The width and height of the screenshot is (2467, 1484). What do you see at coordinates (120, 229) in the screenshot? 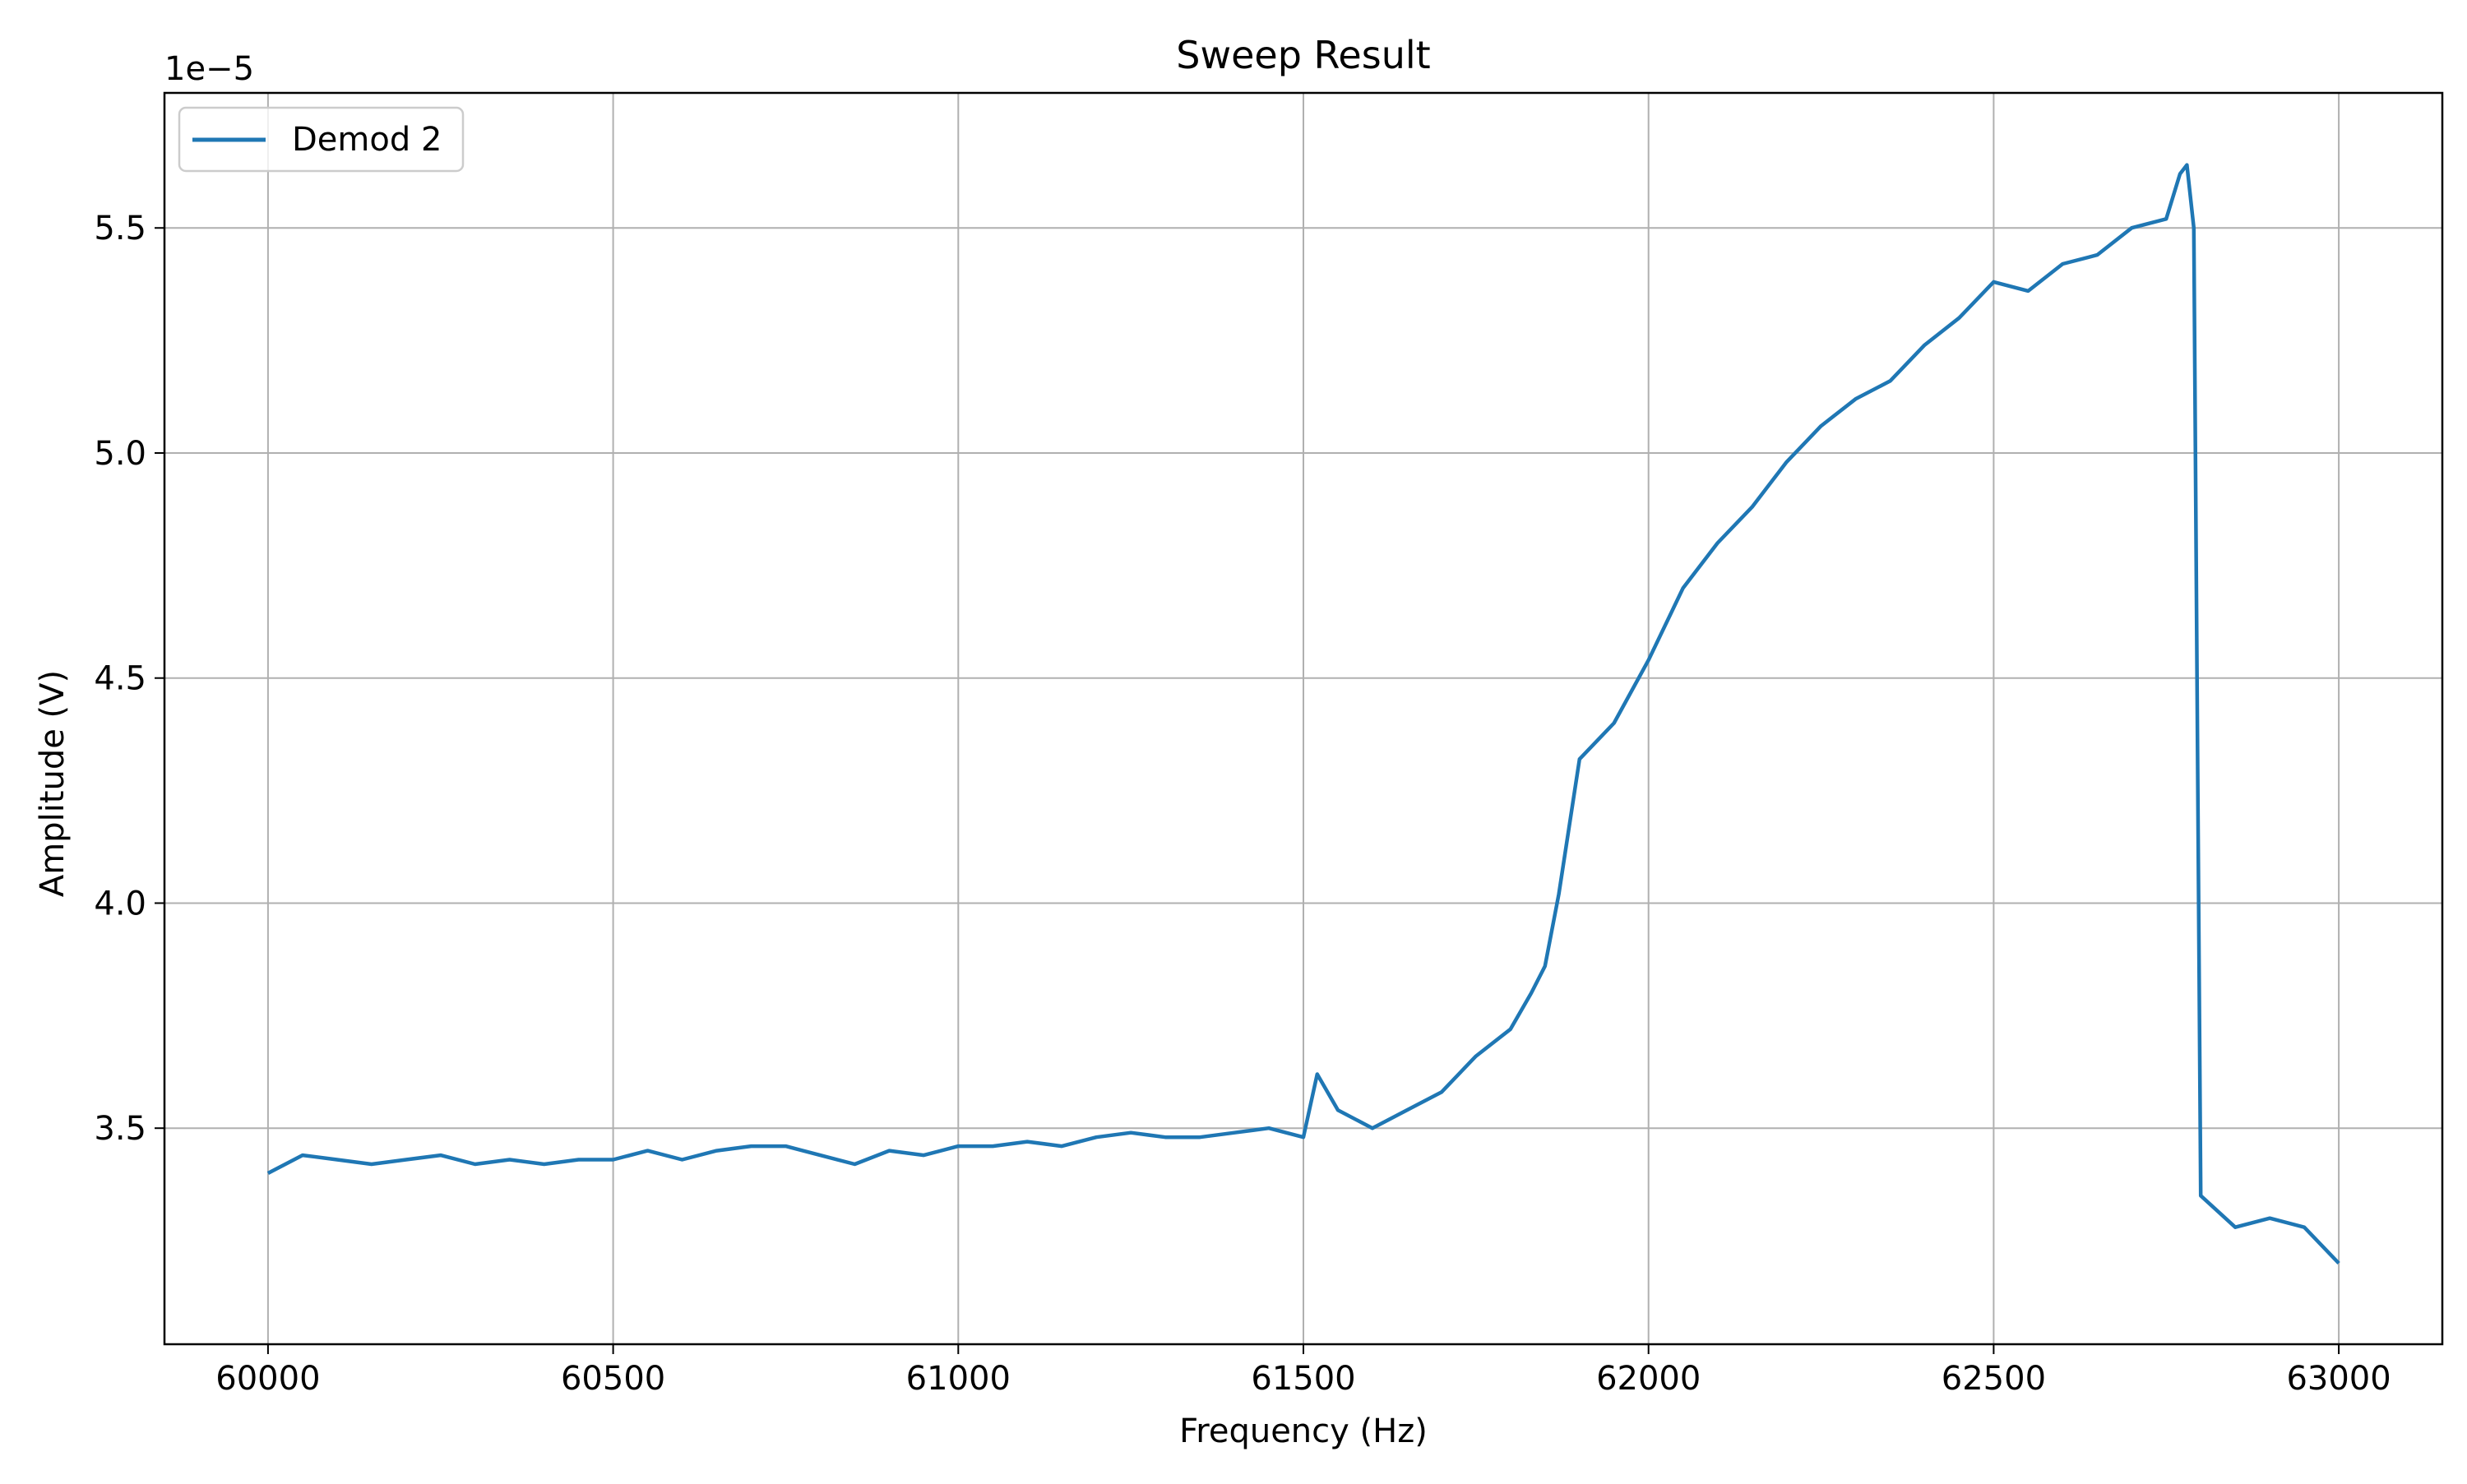
I see `y-tick-label: 5.5` at bounding box center [120, 229].